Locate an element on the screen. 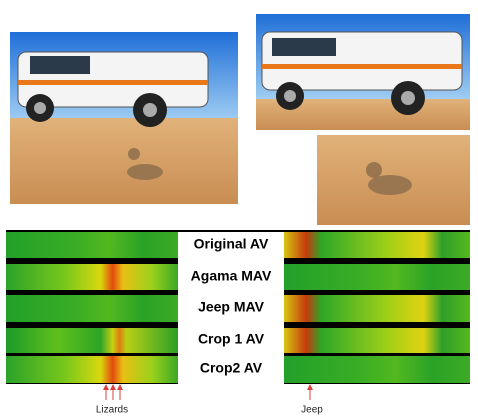 The image size is (478, 420). annotation: Jeep is located at coordinates (312, 410).